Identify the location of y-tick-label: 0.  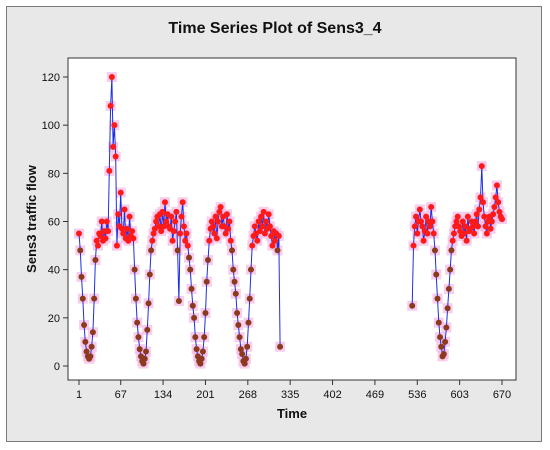
(57, 367).